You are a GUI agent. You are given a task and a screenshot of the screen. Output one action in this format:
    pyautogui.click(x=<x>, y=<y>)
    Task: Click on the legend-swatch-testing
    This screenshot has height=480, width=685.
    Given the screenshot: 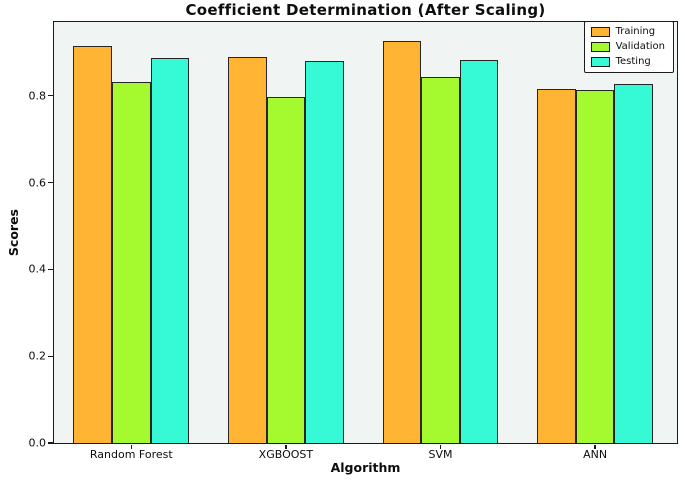 What is the action you would take?
    pyautogui.click(x=600, y=62)
    